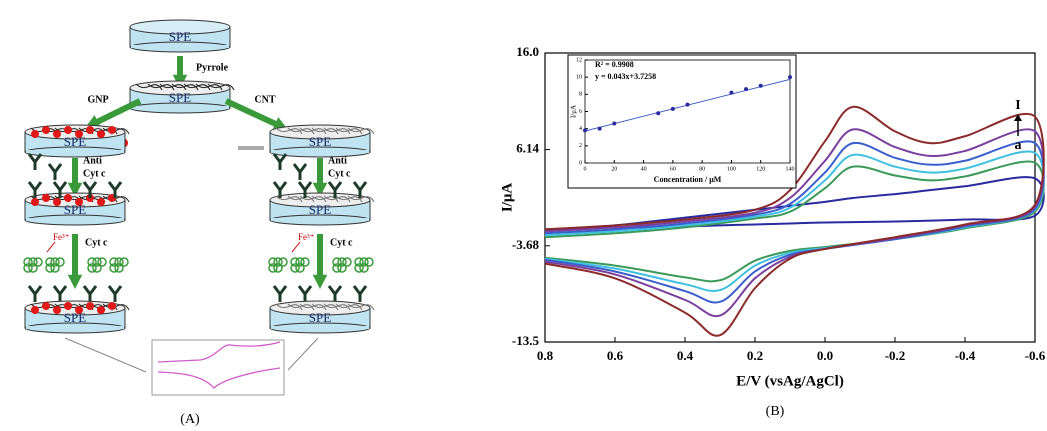 The height and width of the screenshot is (431, 1047). I want to click on step-arrow, so click(253, 113).